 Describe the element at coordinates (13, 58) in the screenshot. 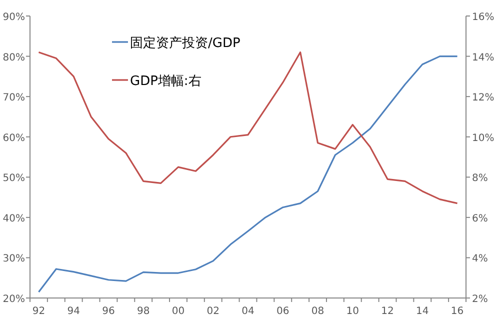

I see `y-tick-label: 80%` at that location.